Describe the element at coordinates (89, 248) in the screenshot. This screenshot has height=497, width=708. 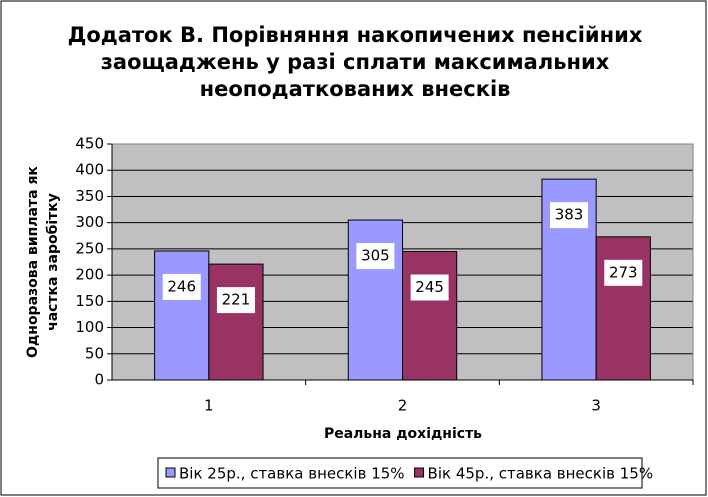
I see `y-tick-label: 250` at that location.